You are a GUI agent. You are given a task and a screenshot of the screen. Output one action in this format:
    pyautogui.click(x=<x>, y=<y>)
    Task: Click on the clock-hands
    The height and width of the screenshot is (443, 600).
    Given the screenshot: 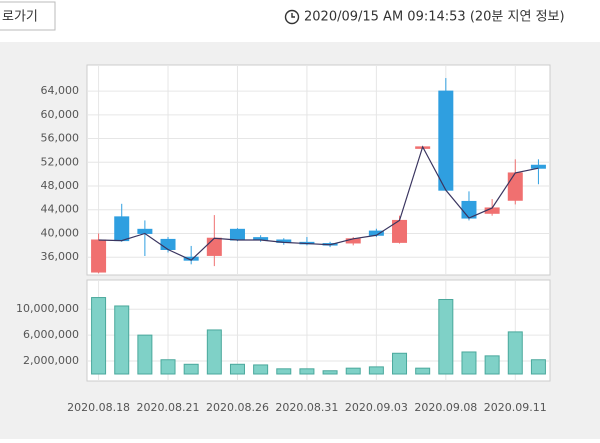 What is the action you would take?
    pyautogui.click(x=293, y=15)
    